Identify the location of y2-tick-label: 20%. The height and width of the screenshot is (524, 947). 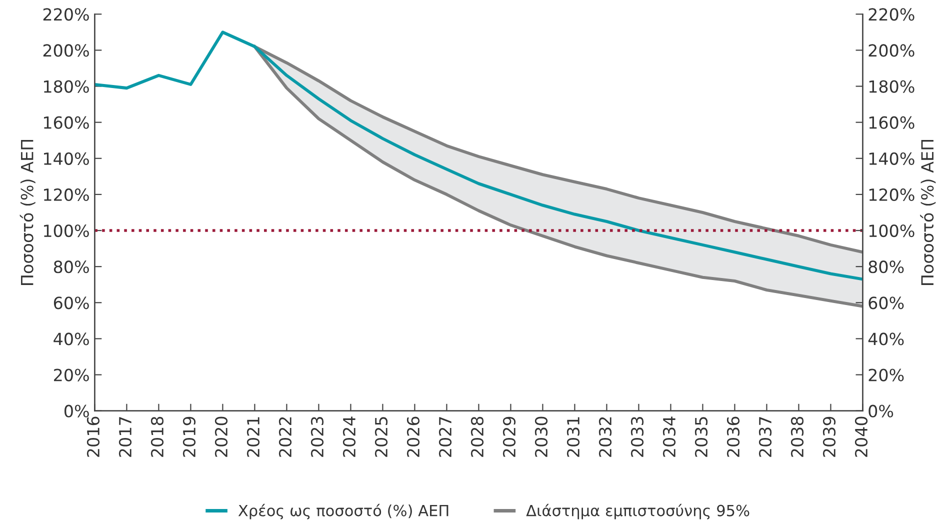
(886, 375).